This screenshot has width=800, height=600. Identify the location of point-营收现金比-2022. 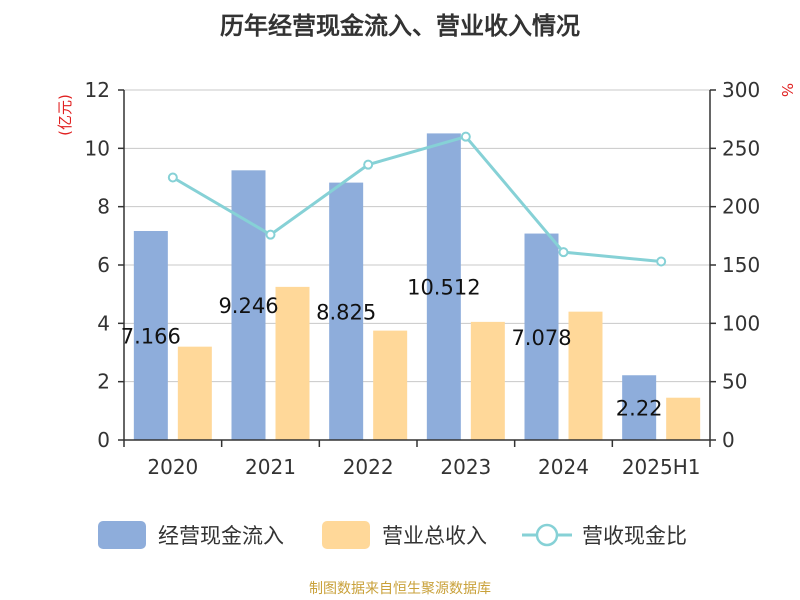
(368, 164).